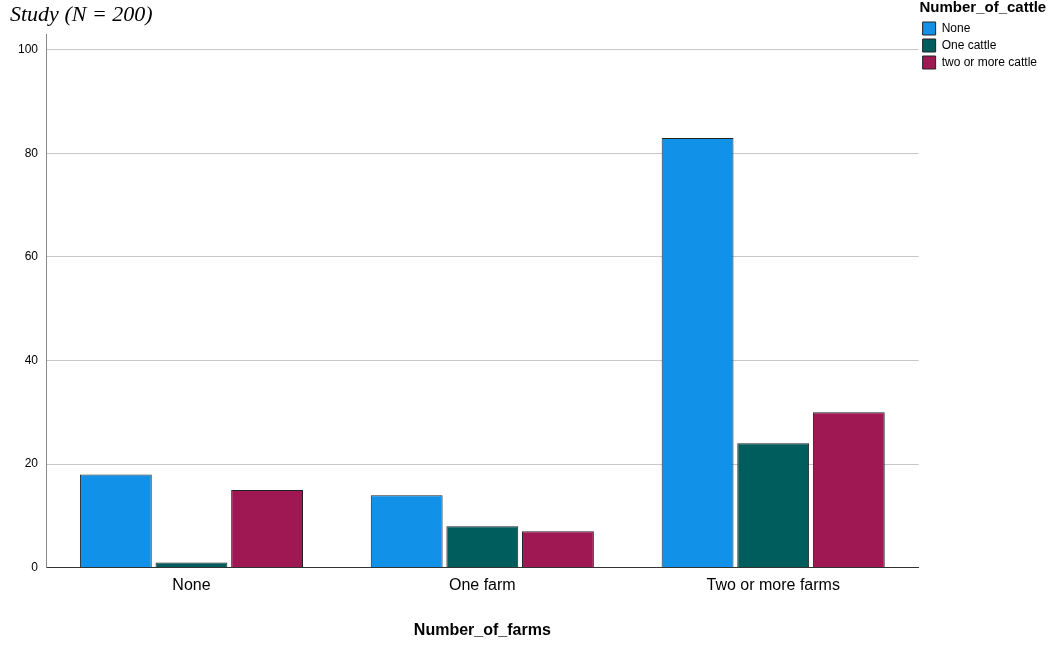  What do you see at coordinates (482, 584) in the screenshot?
I see `x-tick-label: One farm` at bounding box center [482, 584].